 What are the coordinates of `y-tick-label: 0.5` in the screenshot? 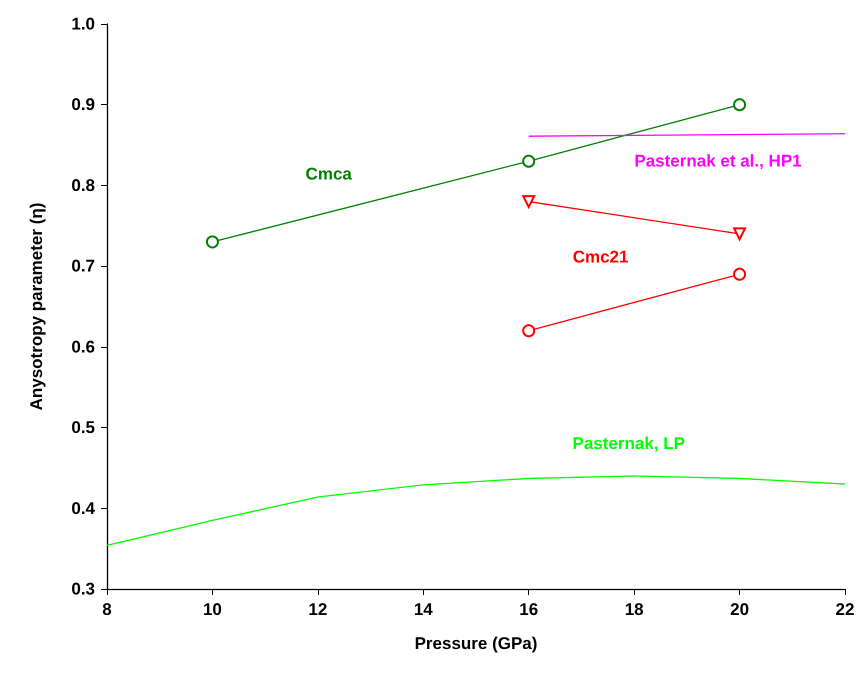 It's located at (83, 428).